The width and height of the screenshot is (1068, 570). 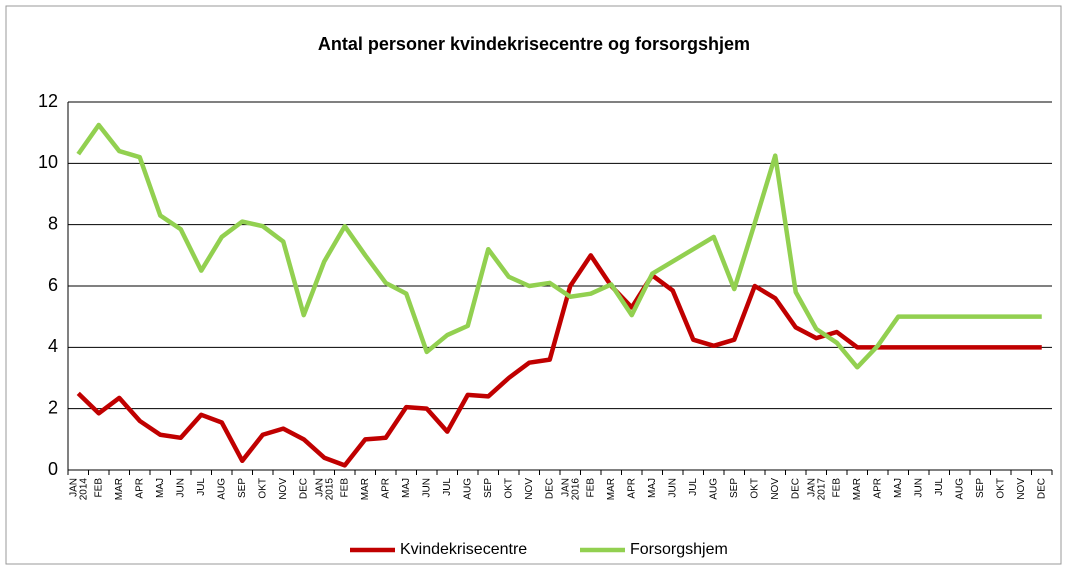 I want to click on y-tick-label: 12, so click(x=48, y=101).